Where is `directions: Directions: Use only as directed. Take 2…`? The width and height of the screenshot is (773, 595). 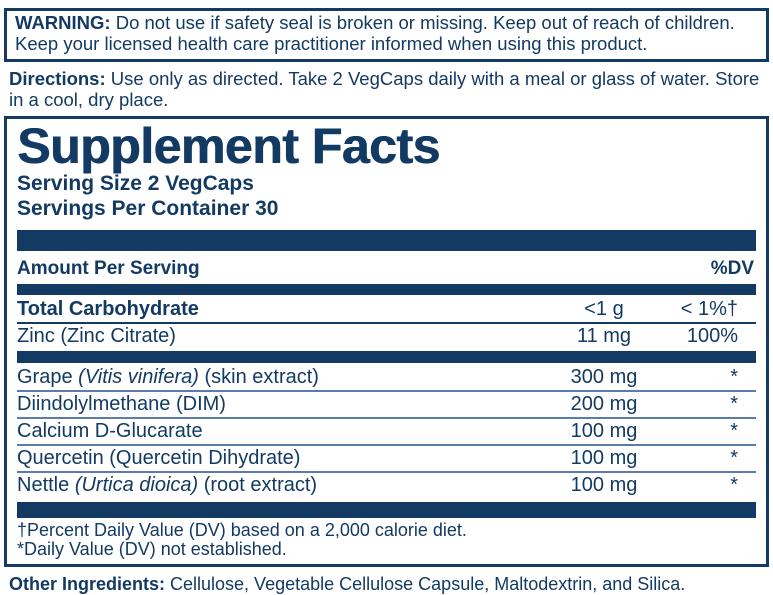 directions: Directions: Use only as directed. Take 2… is located at coordinates (386, 89).